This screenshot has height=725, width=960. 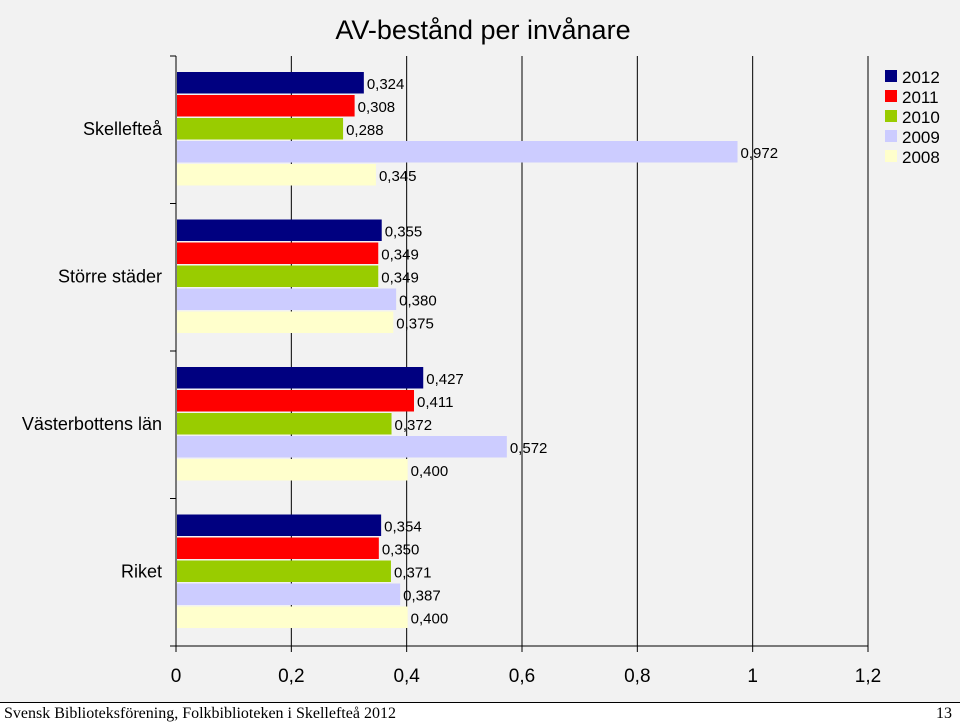 What do you see at coordinates (403, 526) in the screenshot?
I see `data-label: 0,354` at bounding box center [403, 526].